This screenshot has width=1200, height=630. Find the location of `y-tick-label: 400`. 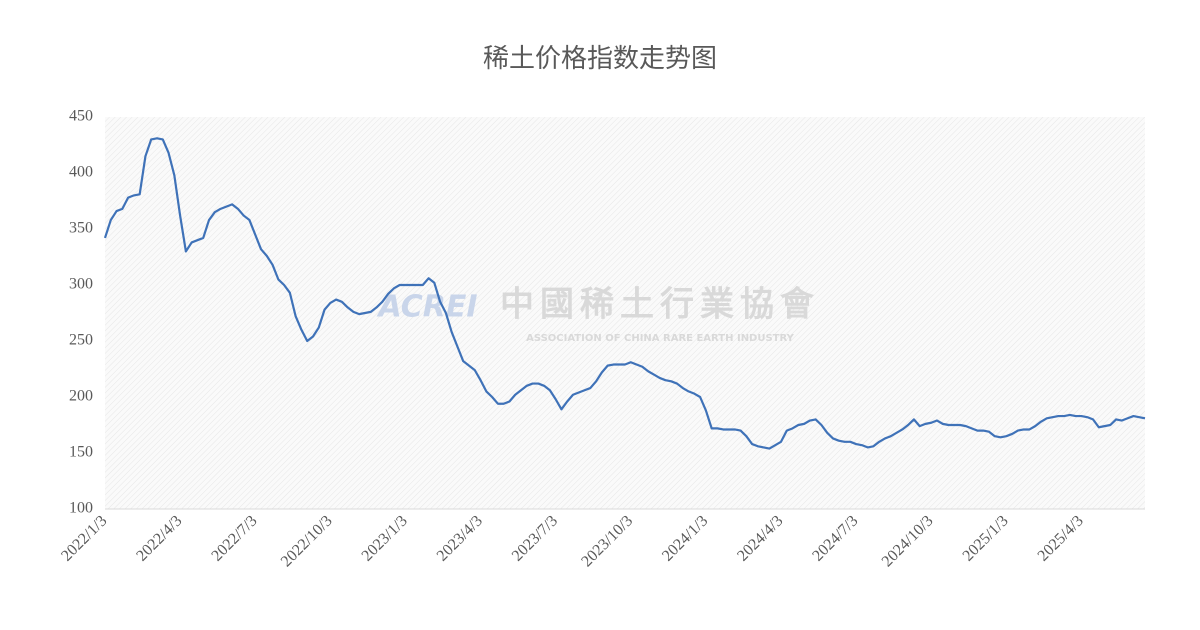

y-tick-label: 400 is located at coordinates (81, 172).